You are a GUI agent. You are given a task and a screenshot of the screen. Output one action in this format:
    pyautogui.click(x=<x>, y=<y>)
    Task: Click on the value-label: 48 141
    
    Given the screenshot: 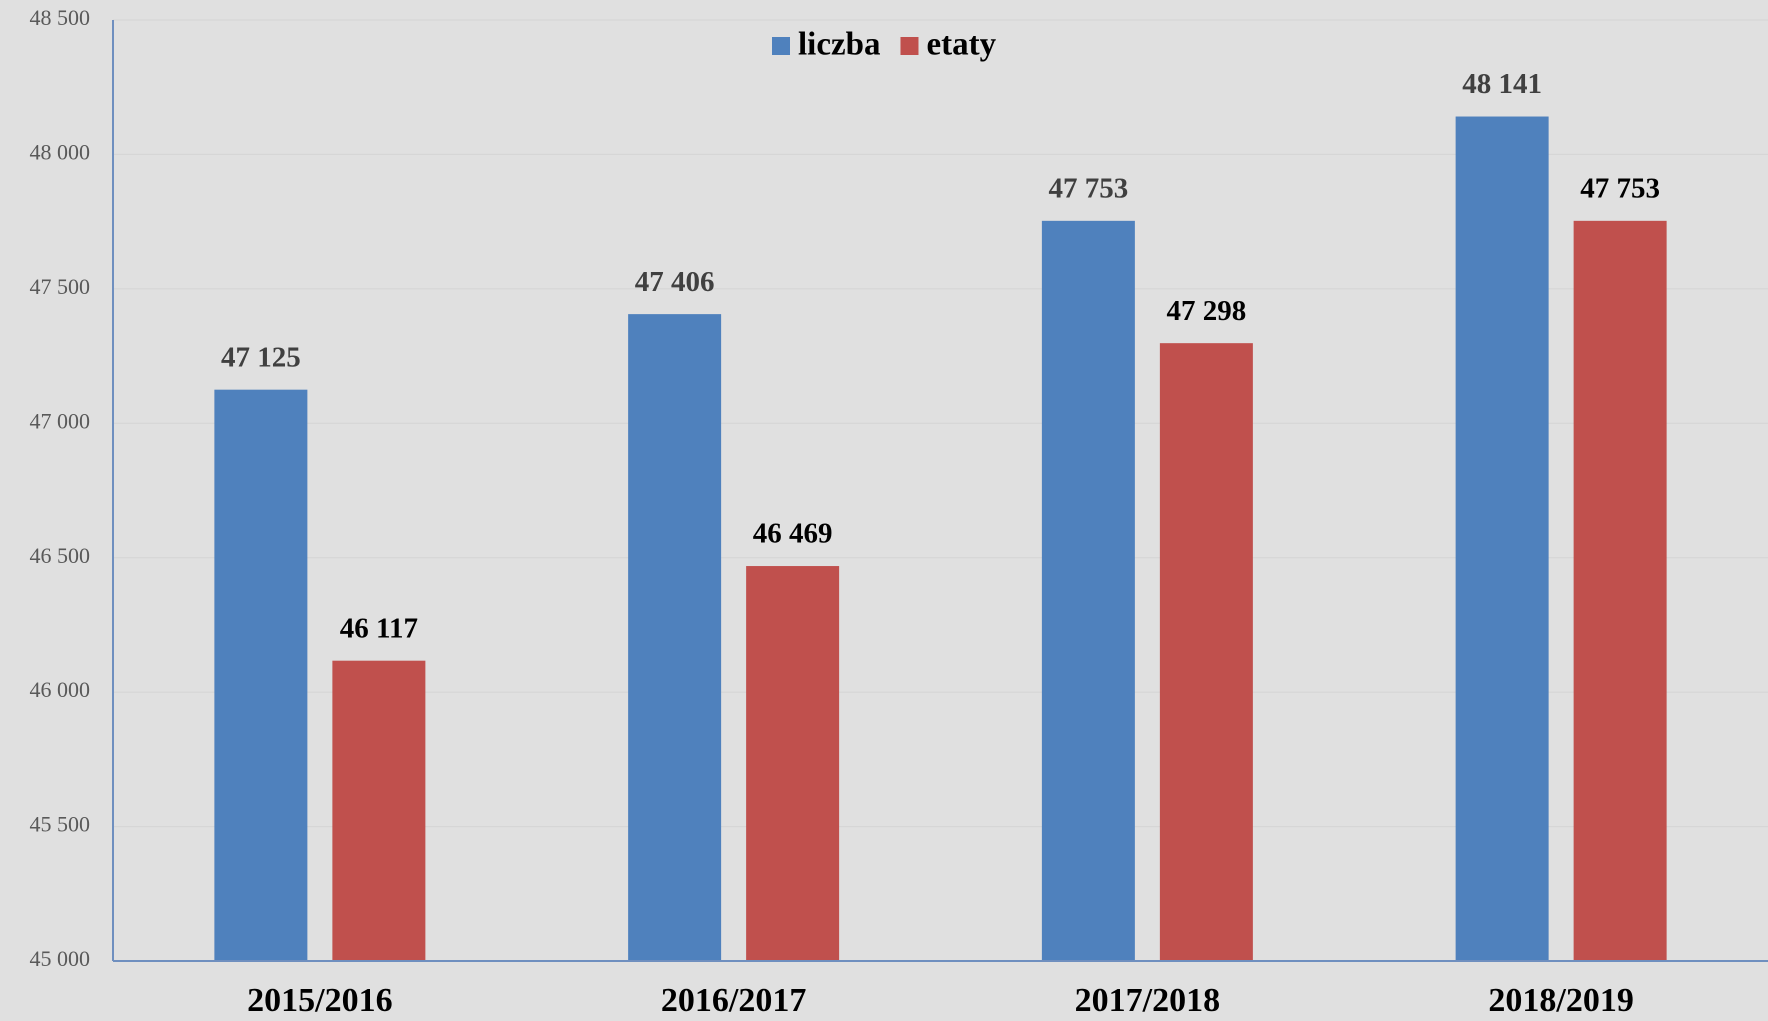 What is the action you would take?
    pyautogui.click(x=1502, y=84)
    